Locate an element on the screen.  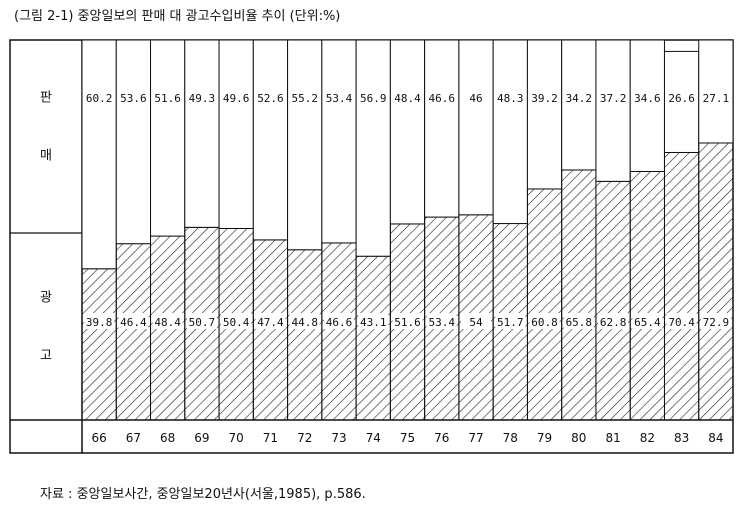
side-label: 광고 is located at coordinates (44, 348).